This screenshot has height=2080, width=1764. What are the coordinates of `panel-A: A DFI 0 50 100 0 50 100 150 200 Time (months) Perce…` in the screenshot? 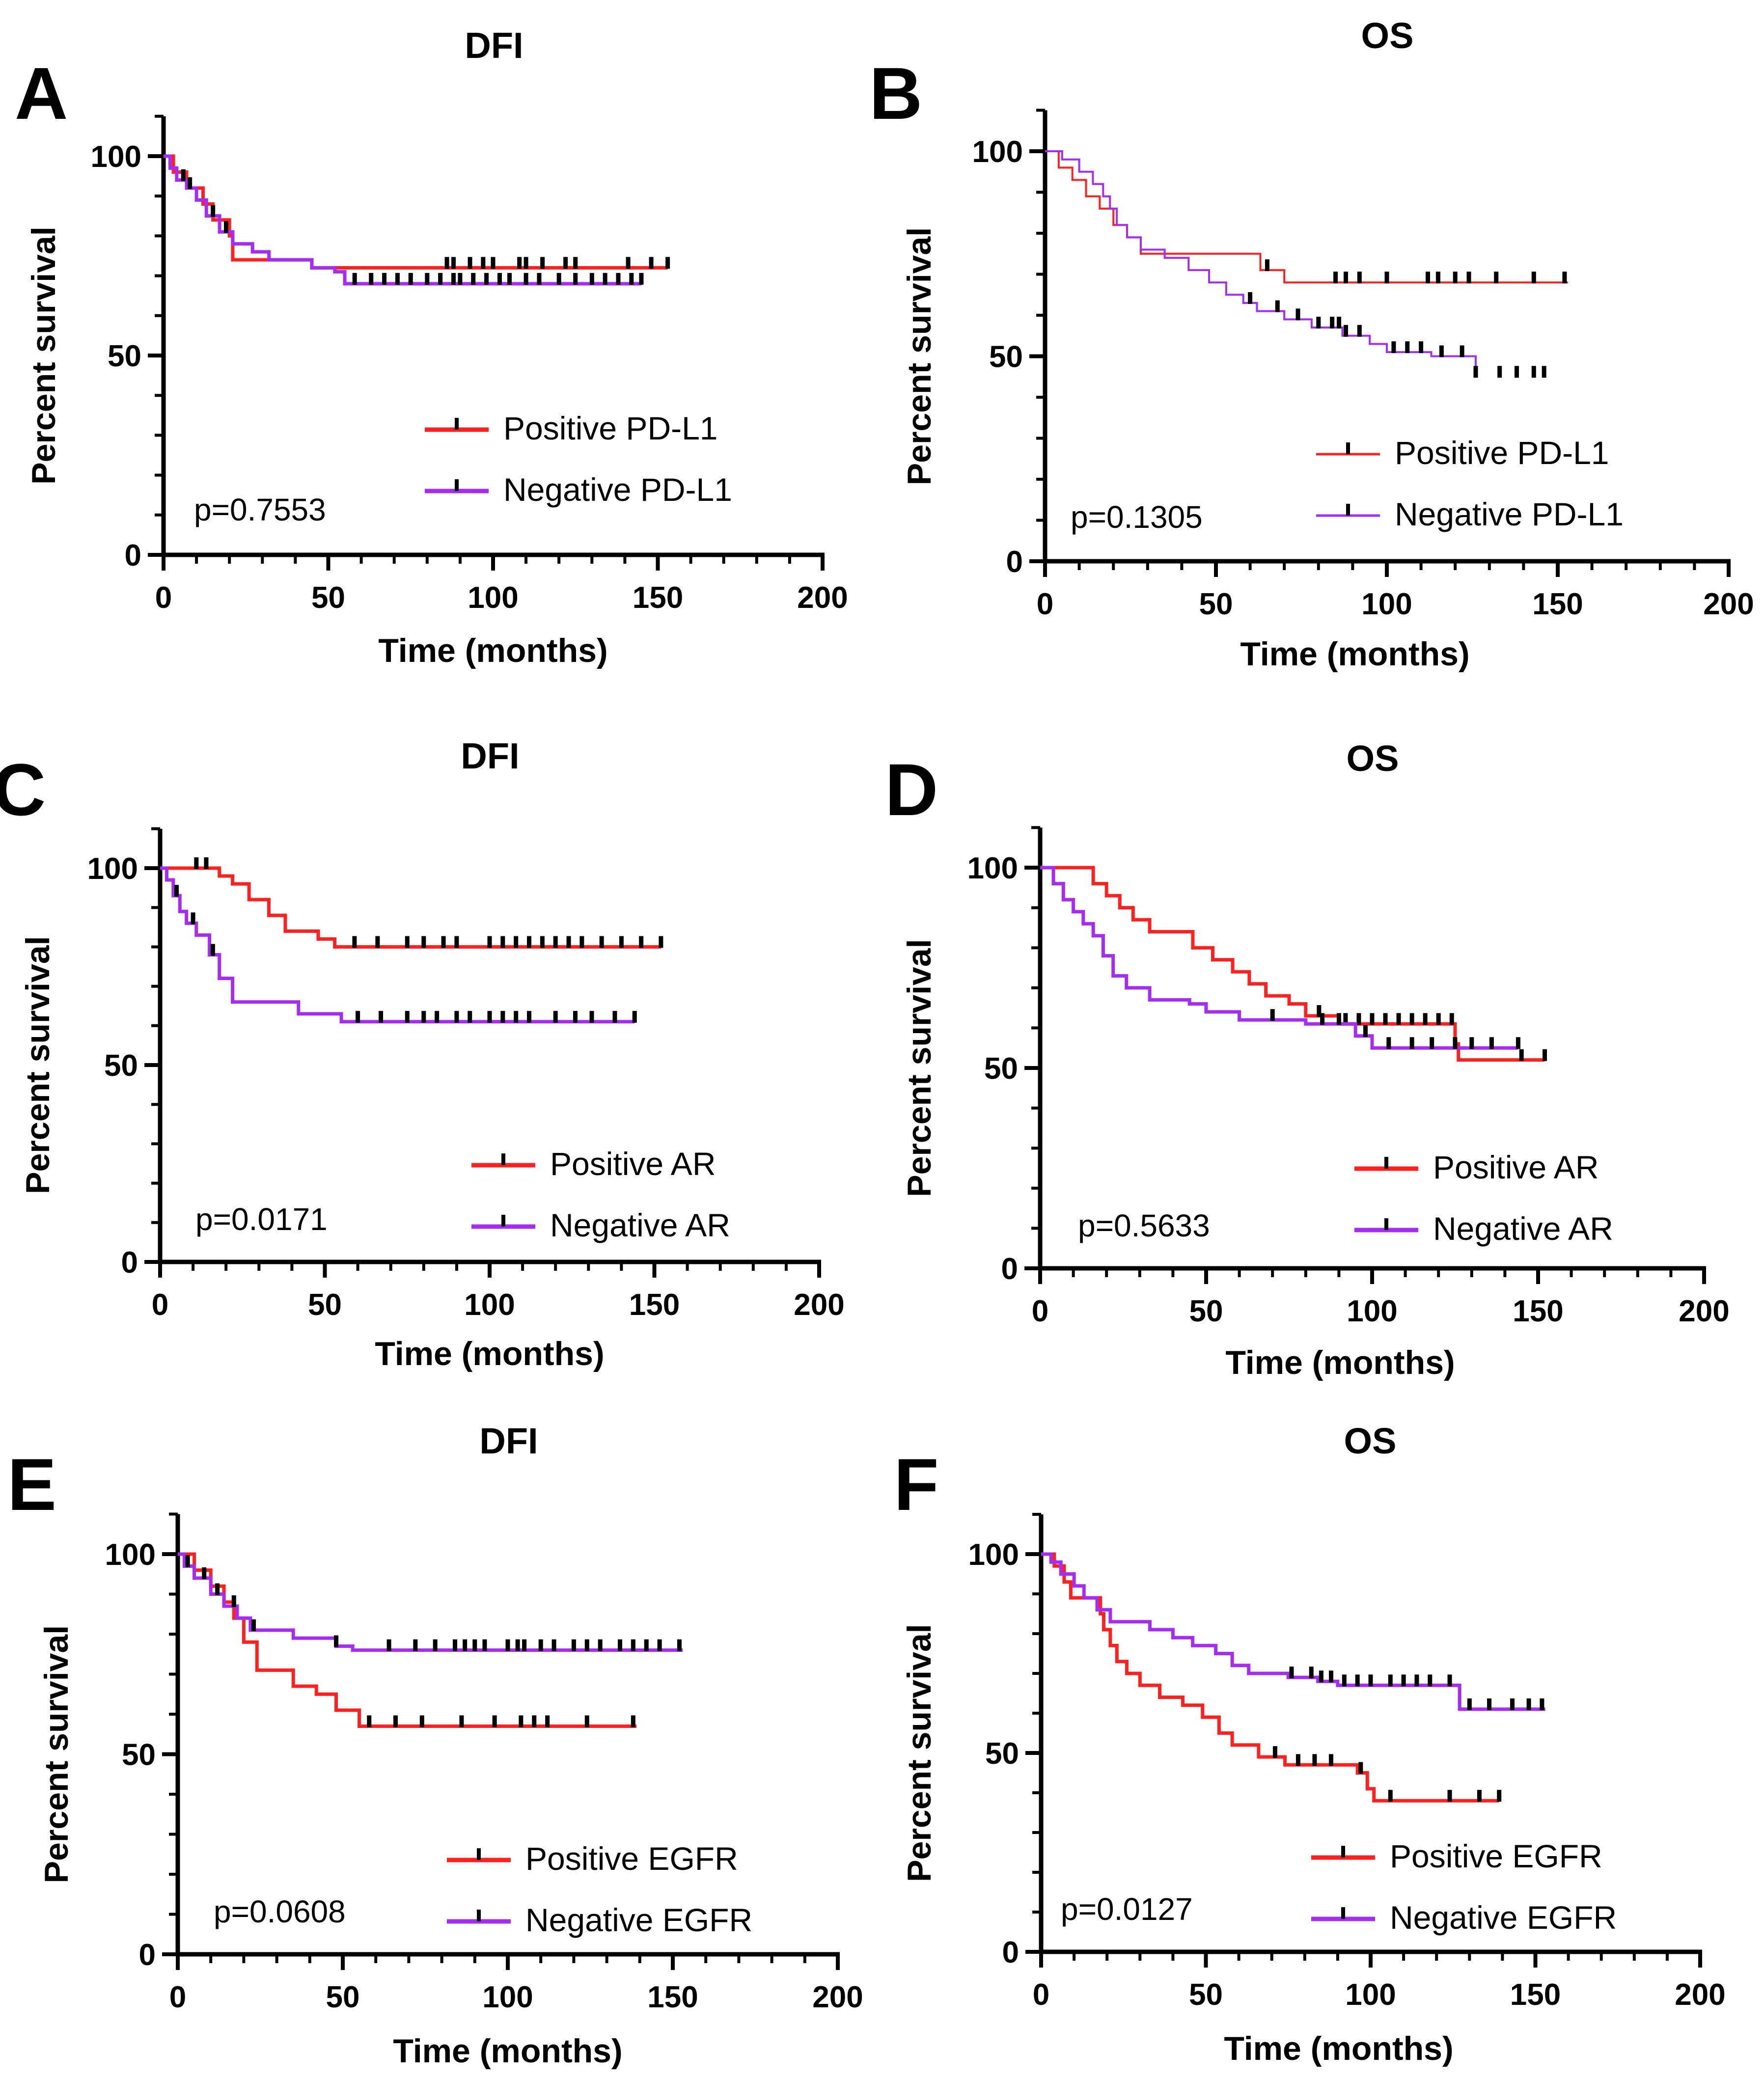 It's located at (432, 347).